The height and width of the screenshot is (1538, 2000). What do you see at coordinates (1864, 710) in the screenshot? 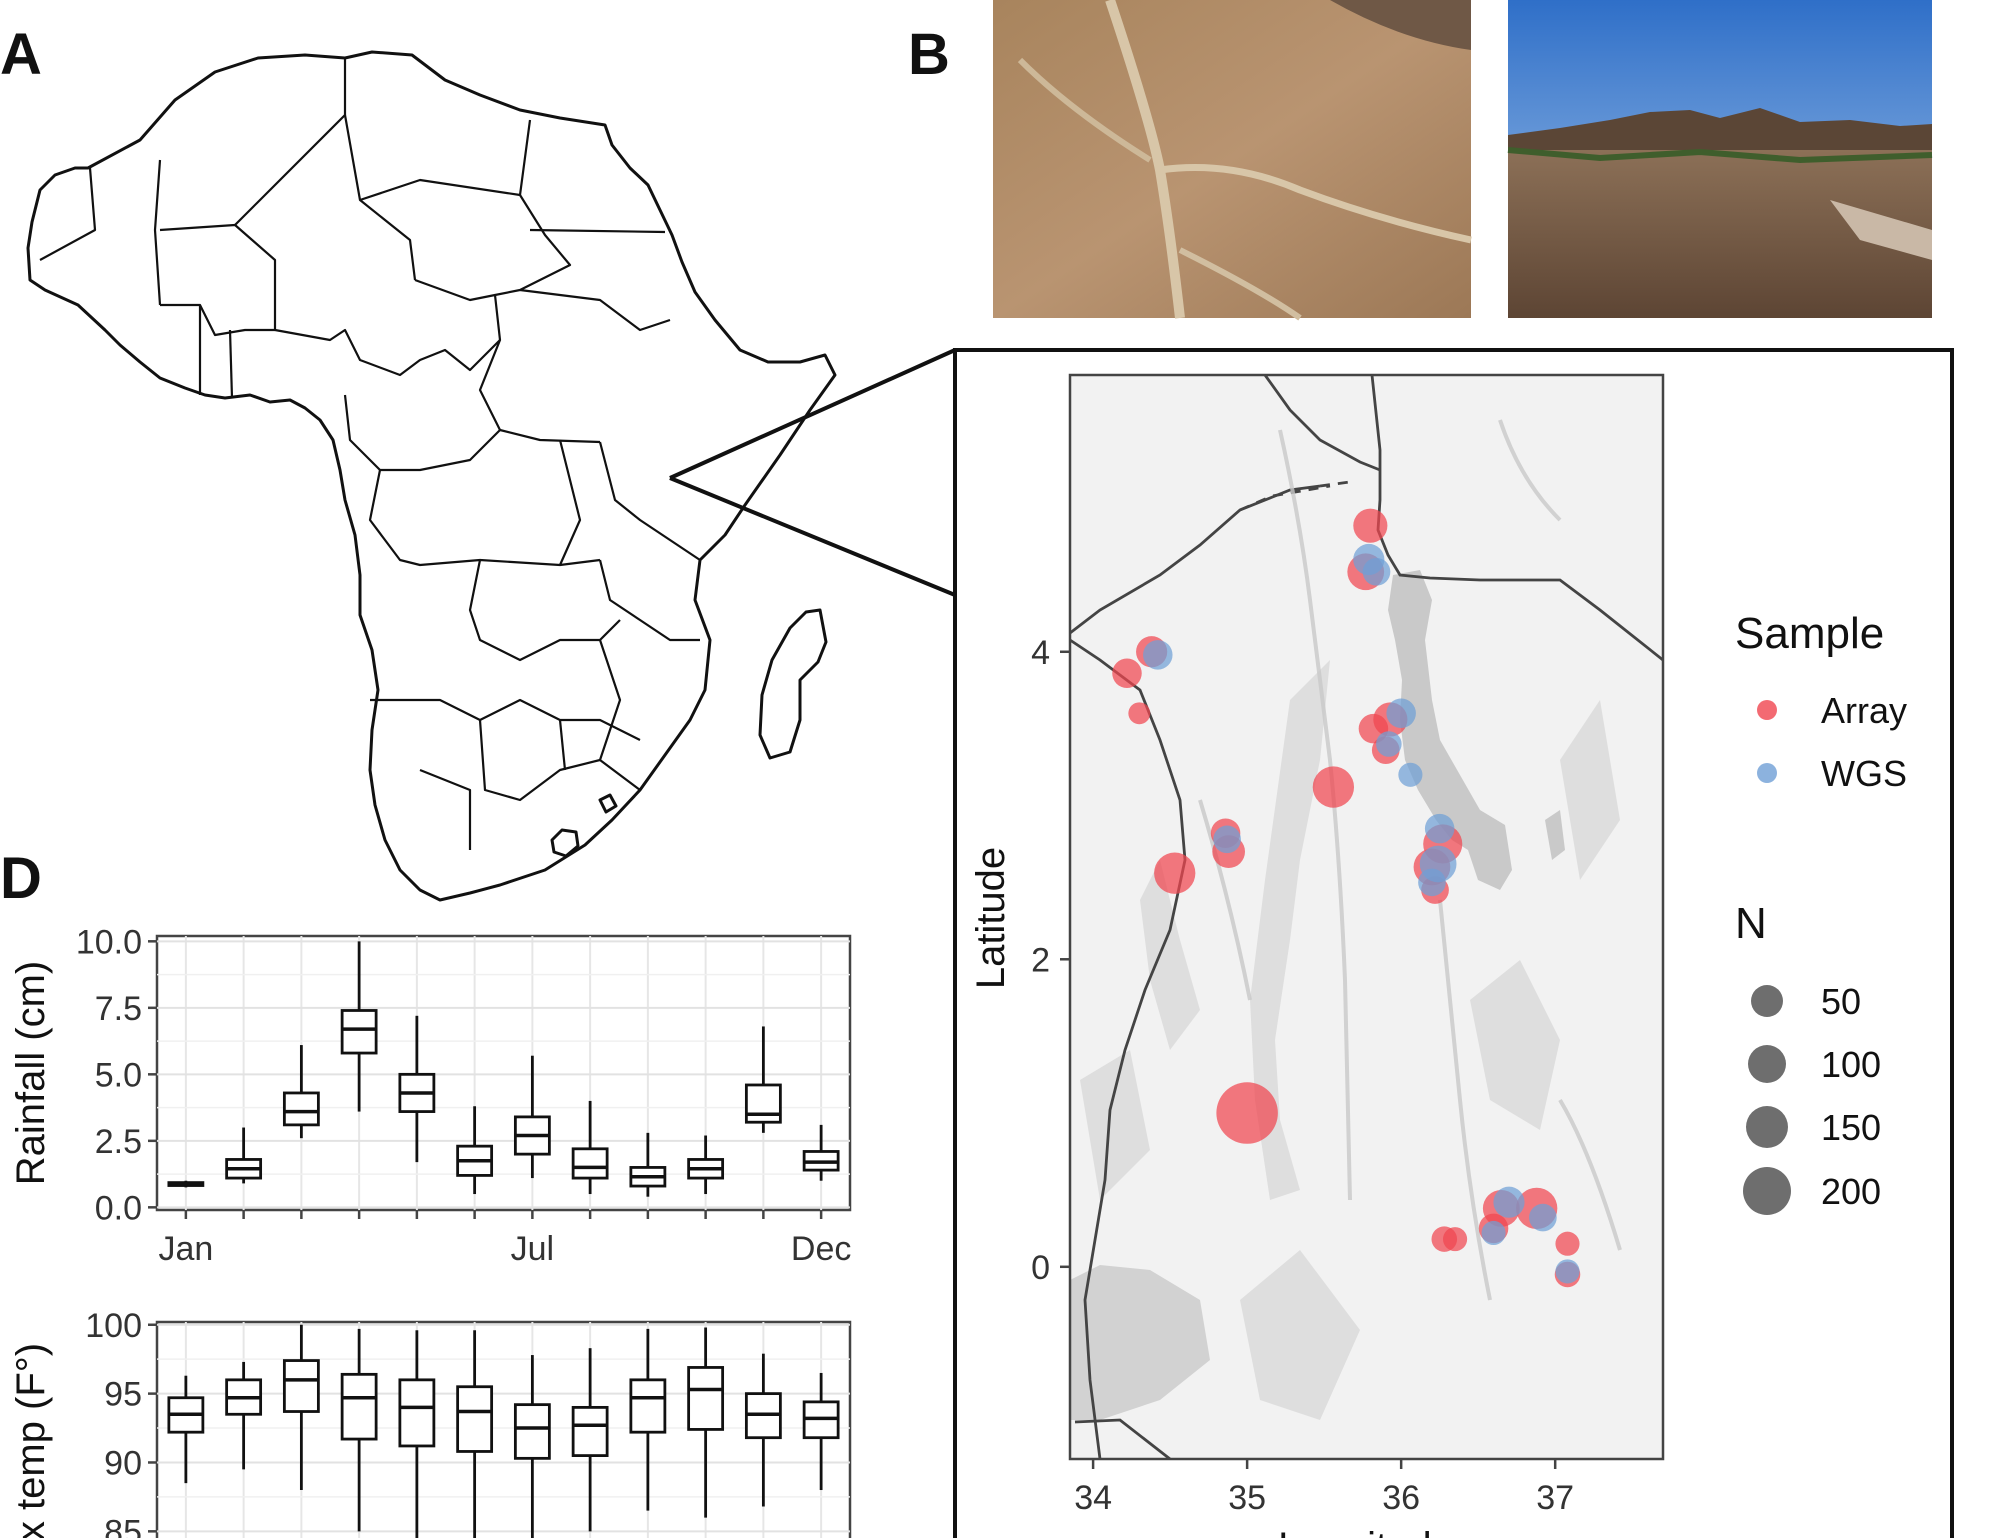
I see `legend-array-label: Array` at bounding box center [1864, 710].